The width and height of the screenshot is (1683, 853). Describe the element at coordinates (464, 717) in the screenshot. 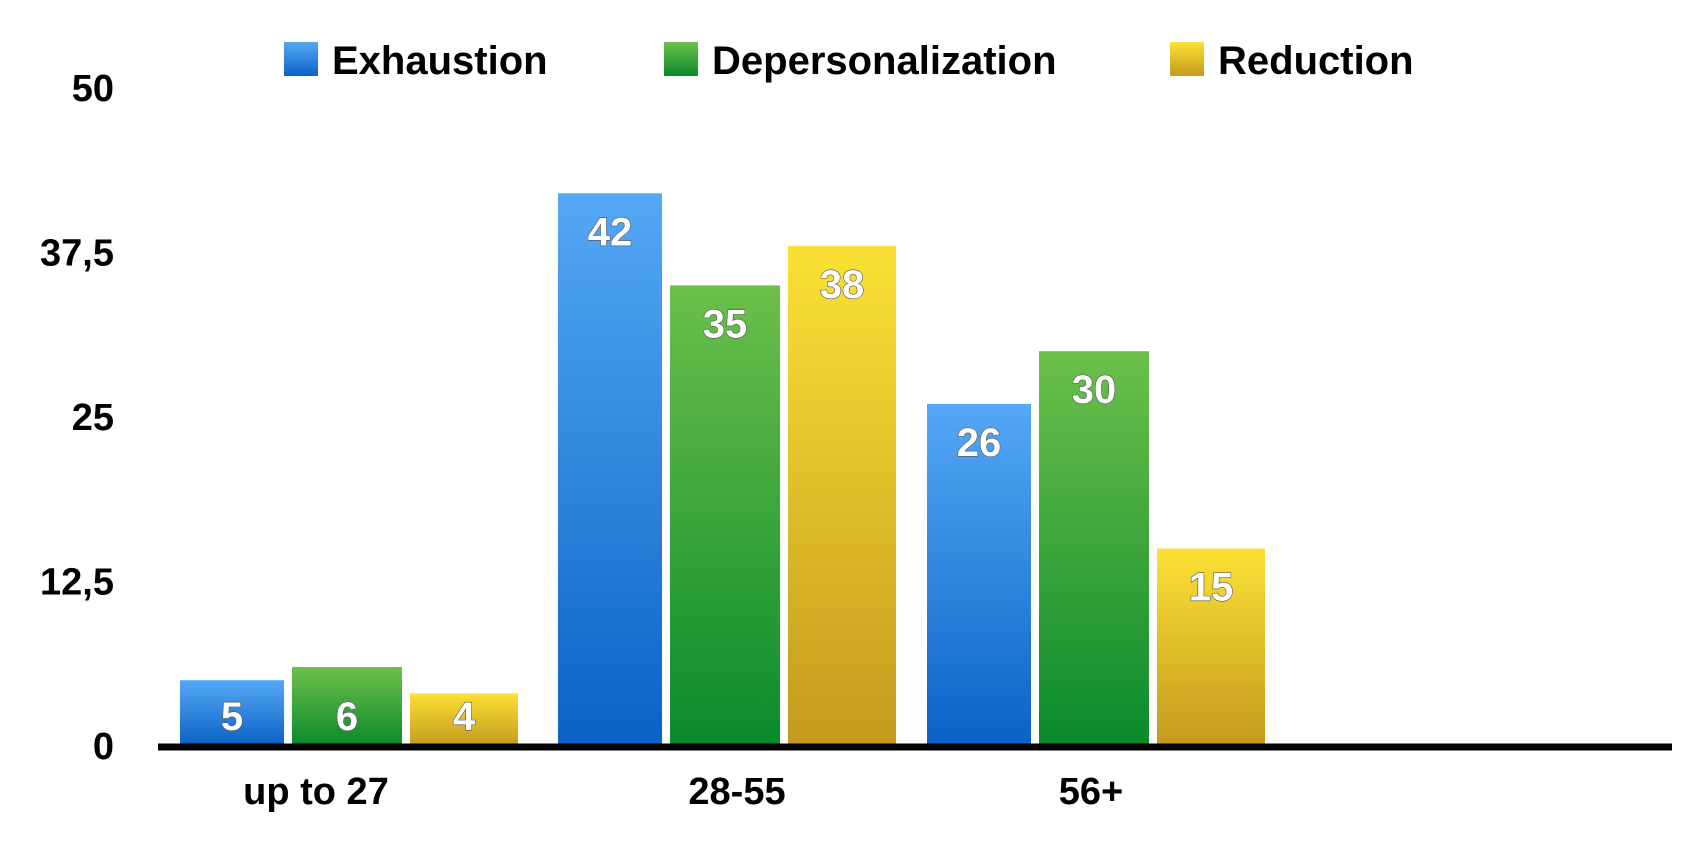

I see `data-label: 4` at that location.